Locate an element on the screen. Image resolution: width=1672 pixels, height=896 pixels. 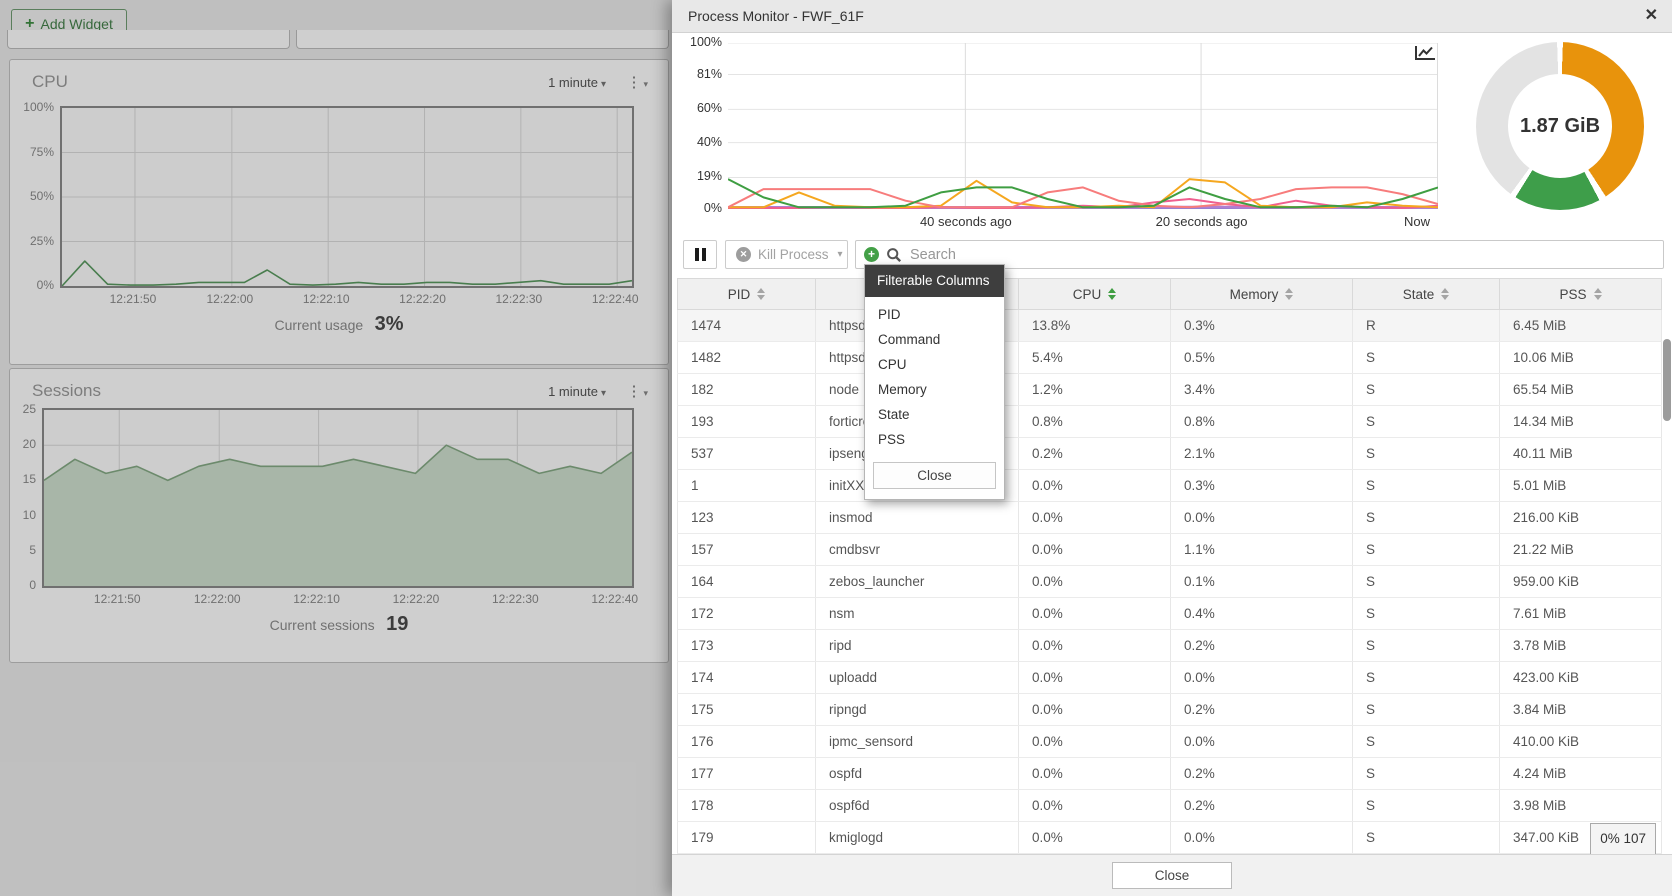
x-tick-label: 20 seconds ago is located at coordinates (1201, 221).